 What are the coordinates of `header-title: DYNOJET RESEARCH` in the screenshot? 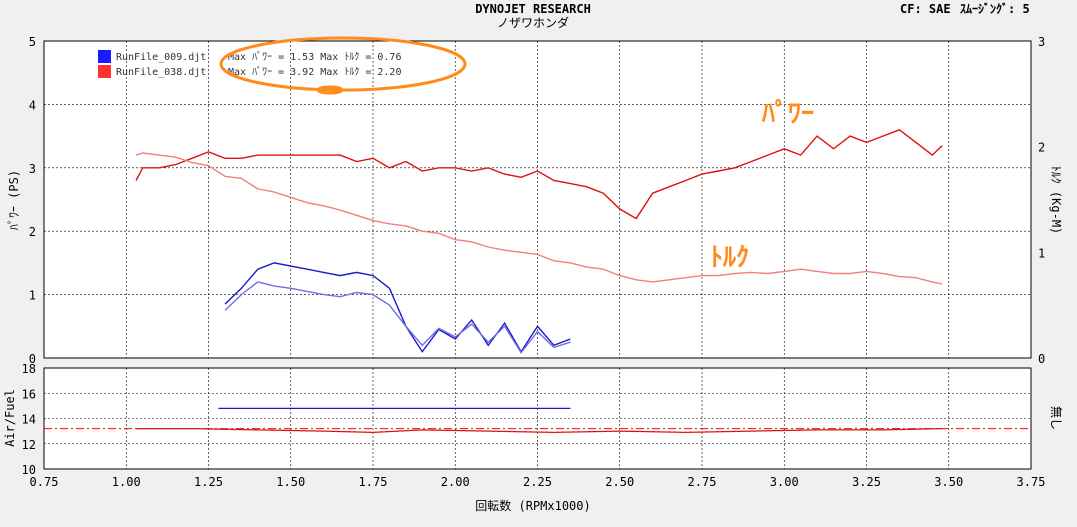 It's located at (533, 9).